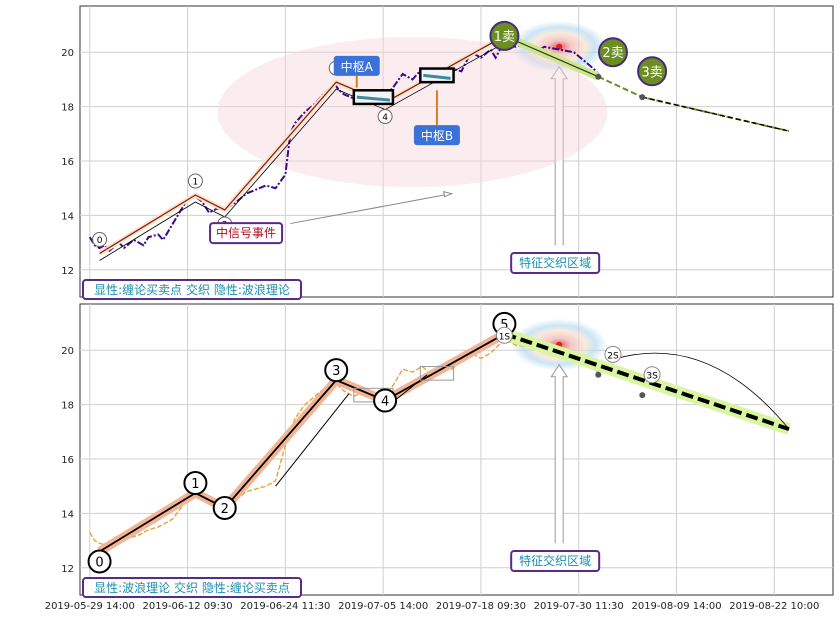 This screenshot has height=617, width=839. Describe the element at coordinates (412, 112) in the screenshot. I see `pivot-region-ellipse` at that location.